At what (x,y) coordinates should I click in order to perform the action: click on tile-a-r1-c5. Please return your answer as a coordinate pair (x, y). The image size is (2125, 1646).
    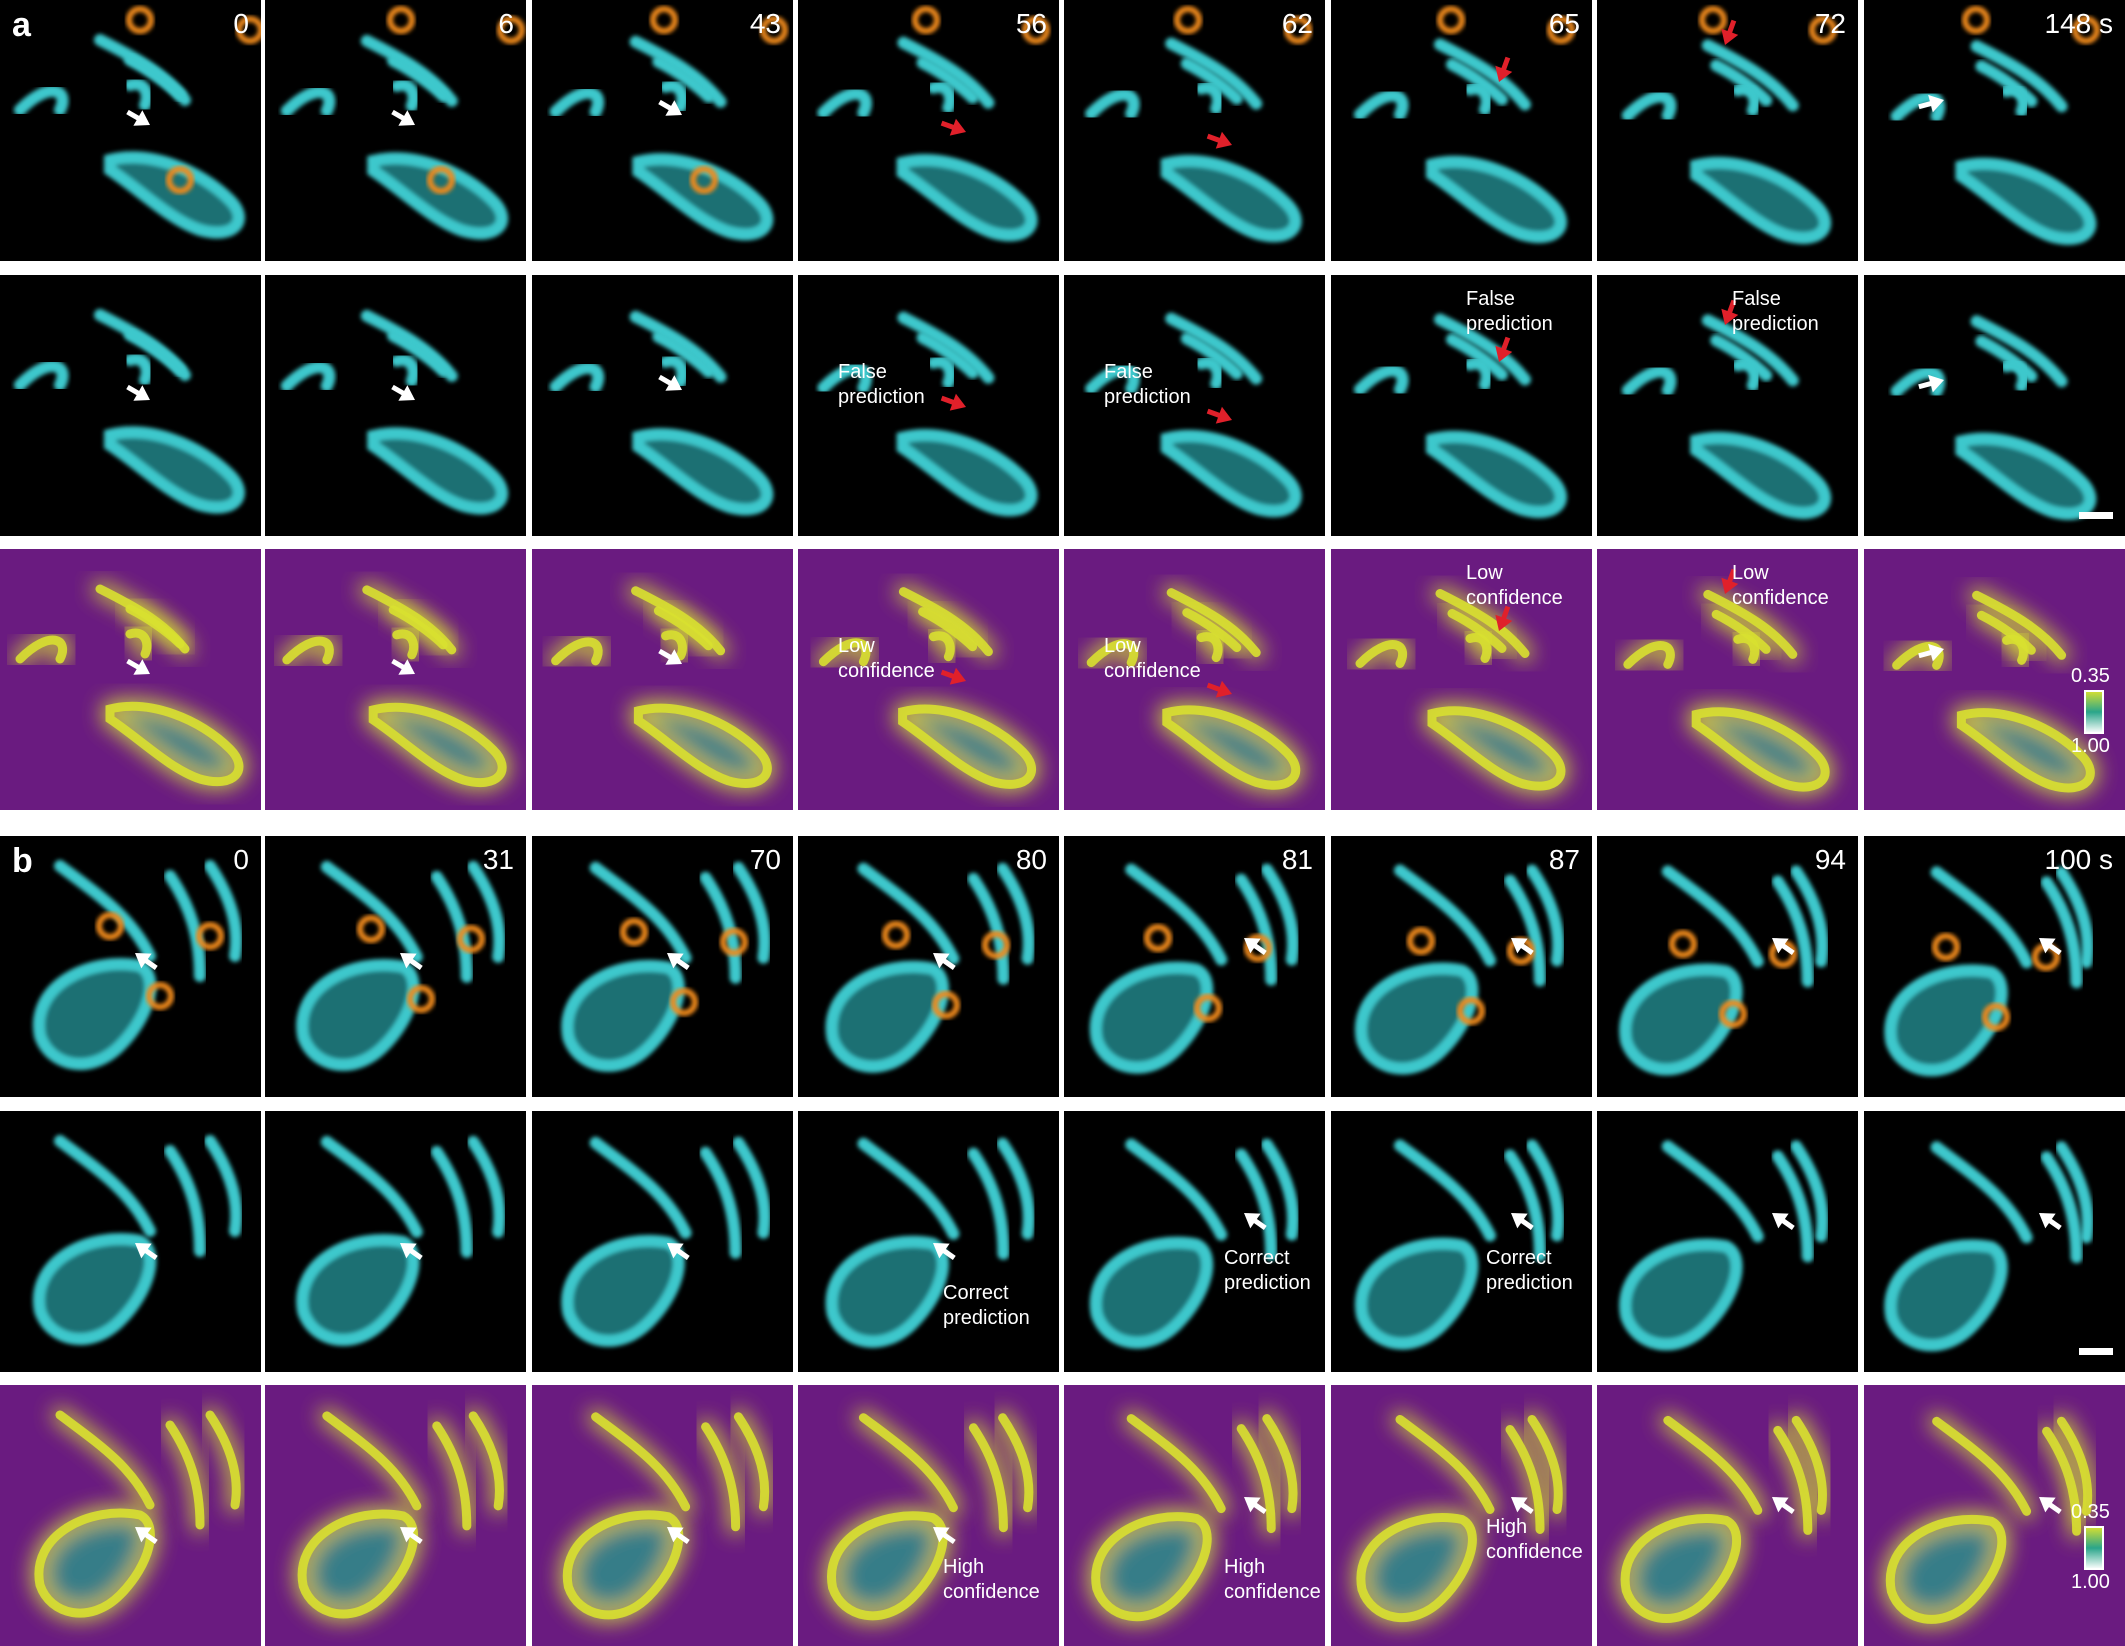
    Looking at the image, I should click on (1461, 405).